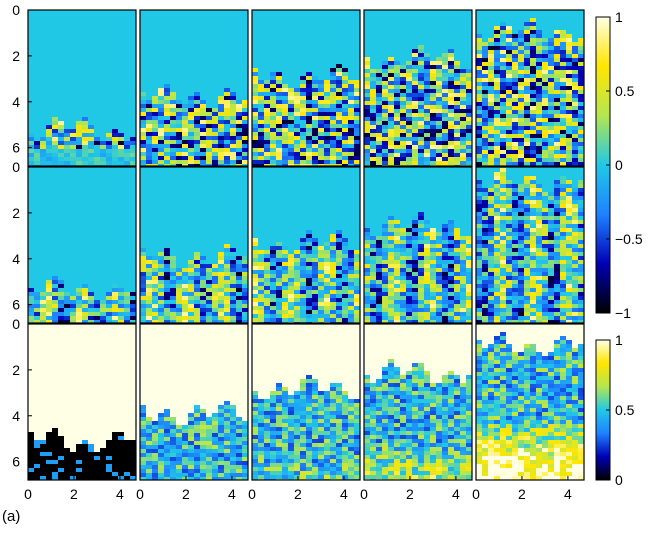 The height and width of the screenshot is (544, 667). What do you see at coordinates (629, 239) in the screenshot?
I see `colorbar-tick-label: −0.5` at bounding box center [629, 239].